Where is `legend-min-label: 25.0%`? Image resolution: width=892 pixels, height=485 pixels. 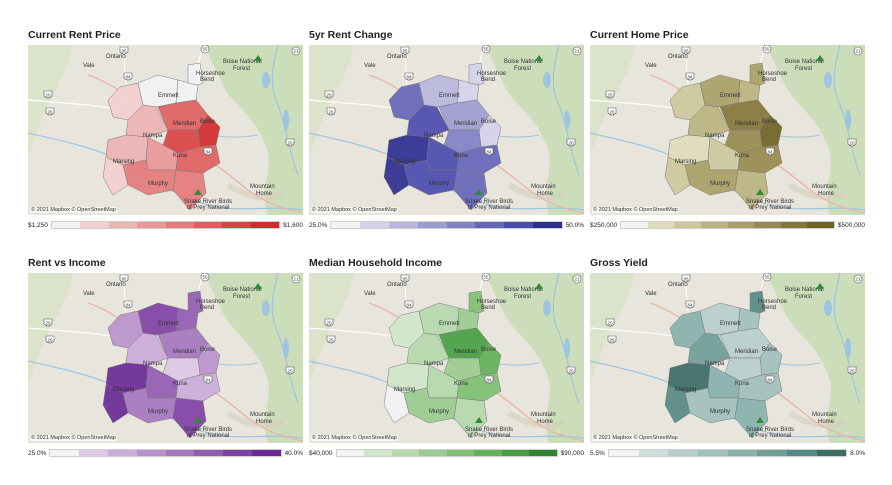
legend-min-label: 25.0% is located at coordinates (37, 453).